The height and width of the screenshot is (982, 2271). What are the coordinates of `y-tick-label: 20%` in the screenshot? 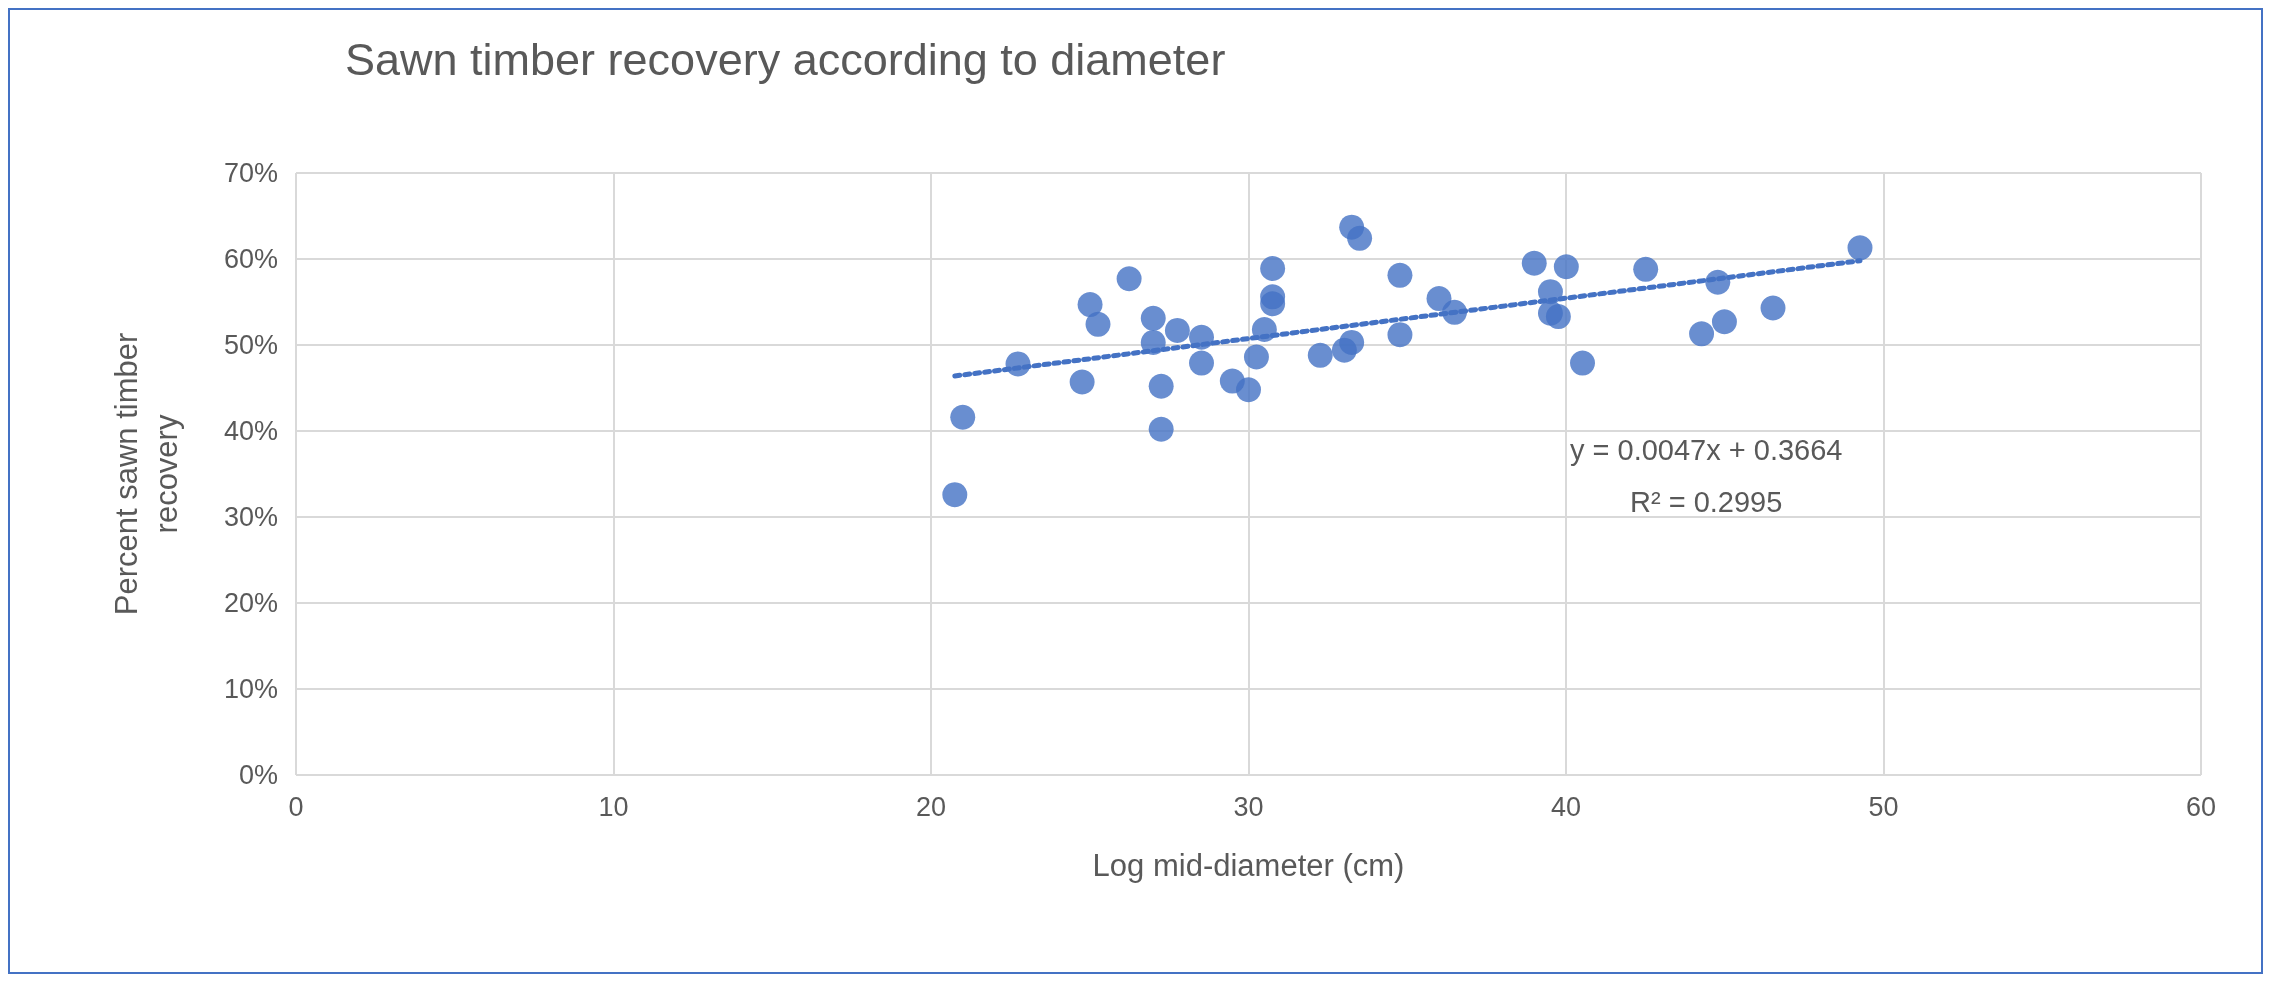 It's located at (250, 603).